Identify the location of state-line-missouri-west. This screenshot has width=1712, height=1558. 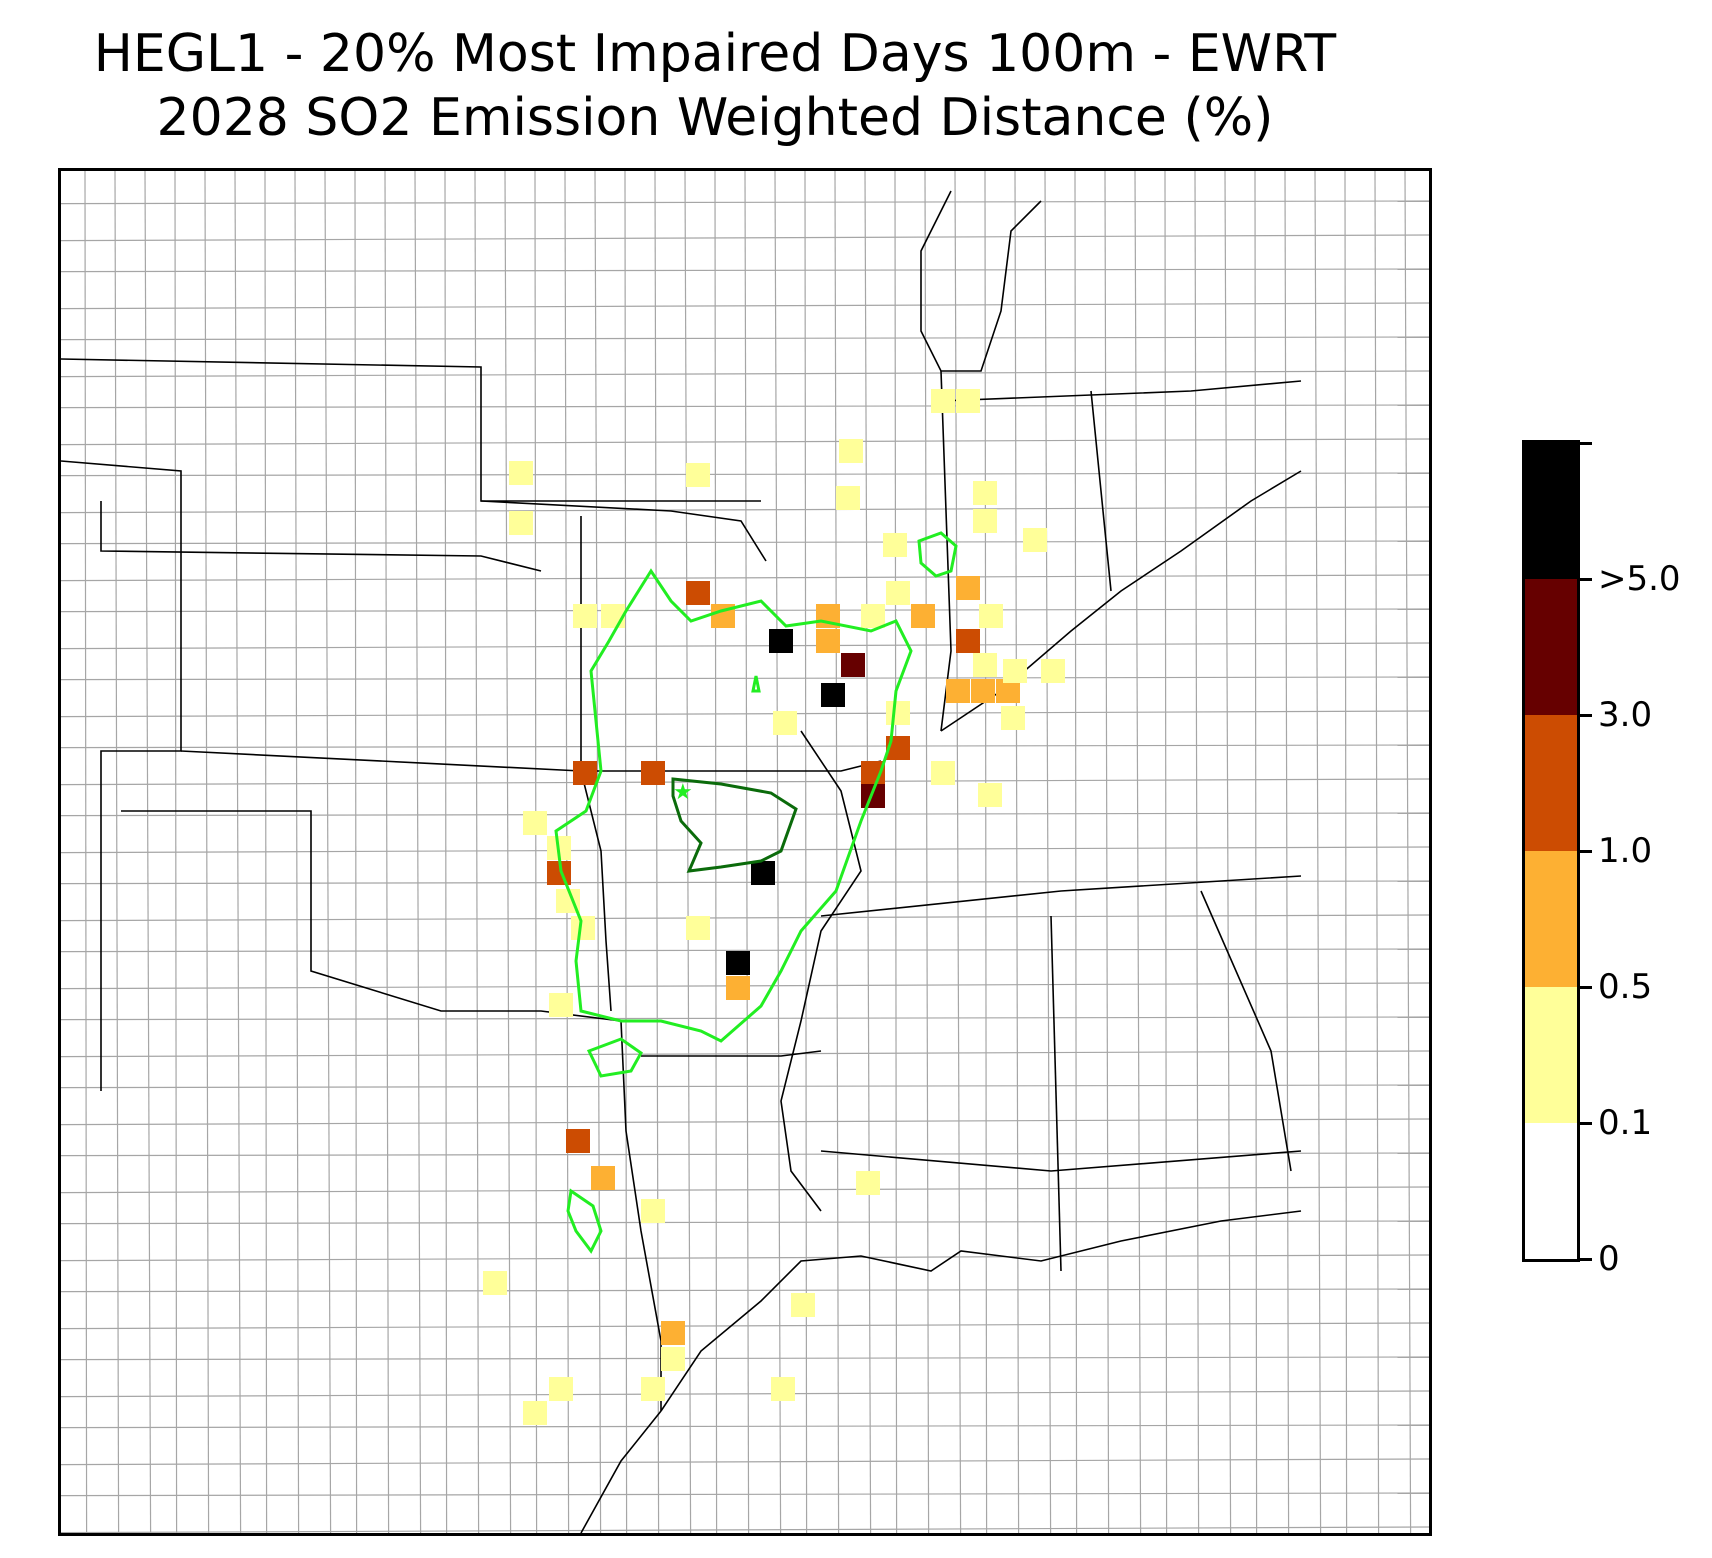
(596, 764).